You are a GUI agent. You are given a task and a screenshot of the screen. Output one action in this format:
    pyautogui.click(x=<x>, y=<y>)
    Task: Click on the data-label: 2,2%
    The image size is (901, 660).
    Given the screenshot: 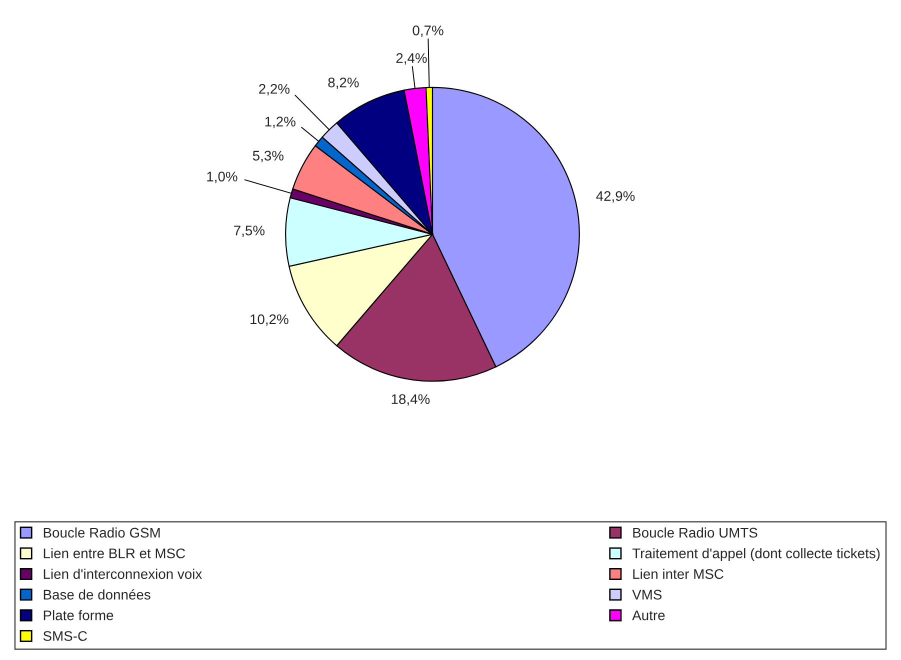 What is the action you would take?
    pyautogui.click(x=274, y=90)
    